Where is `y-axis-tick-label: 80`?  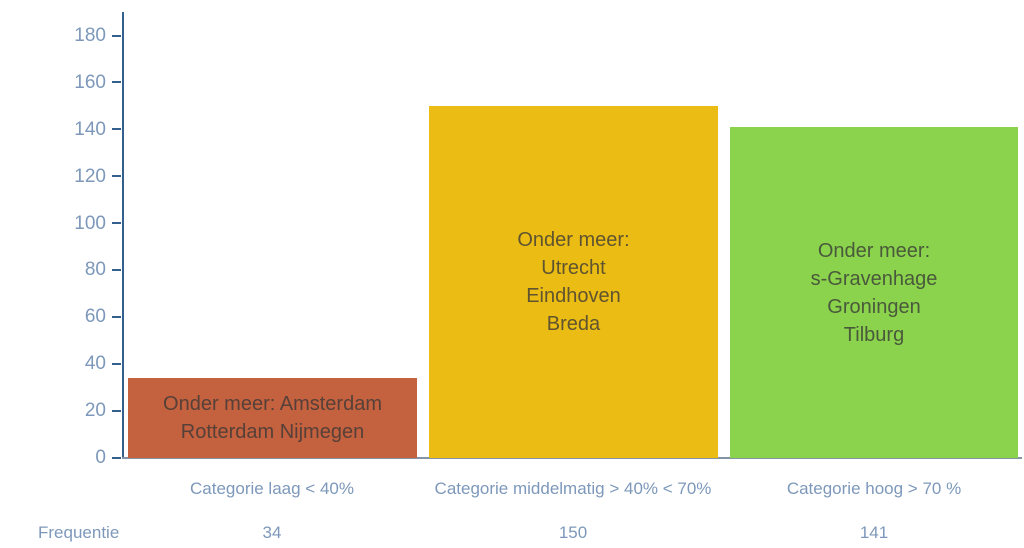
y-axis-tick-label: 80 is located at coordinates (95, 270).